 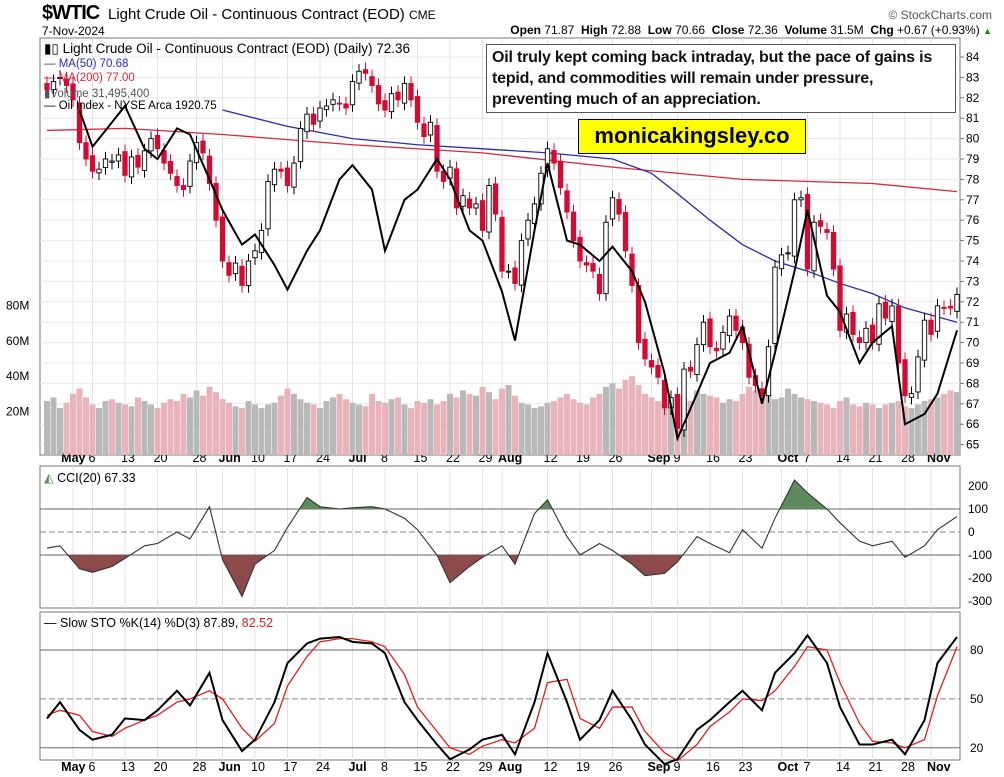 What do you see at coordinates (973, 343) in the screenshot?
I see `price-tick-label: 70` at bounding box center [973, 343].